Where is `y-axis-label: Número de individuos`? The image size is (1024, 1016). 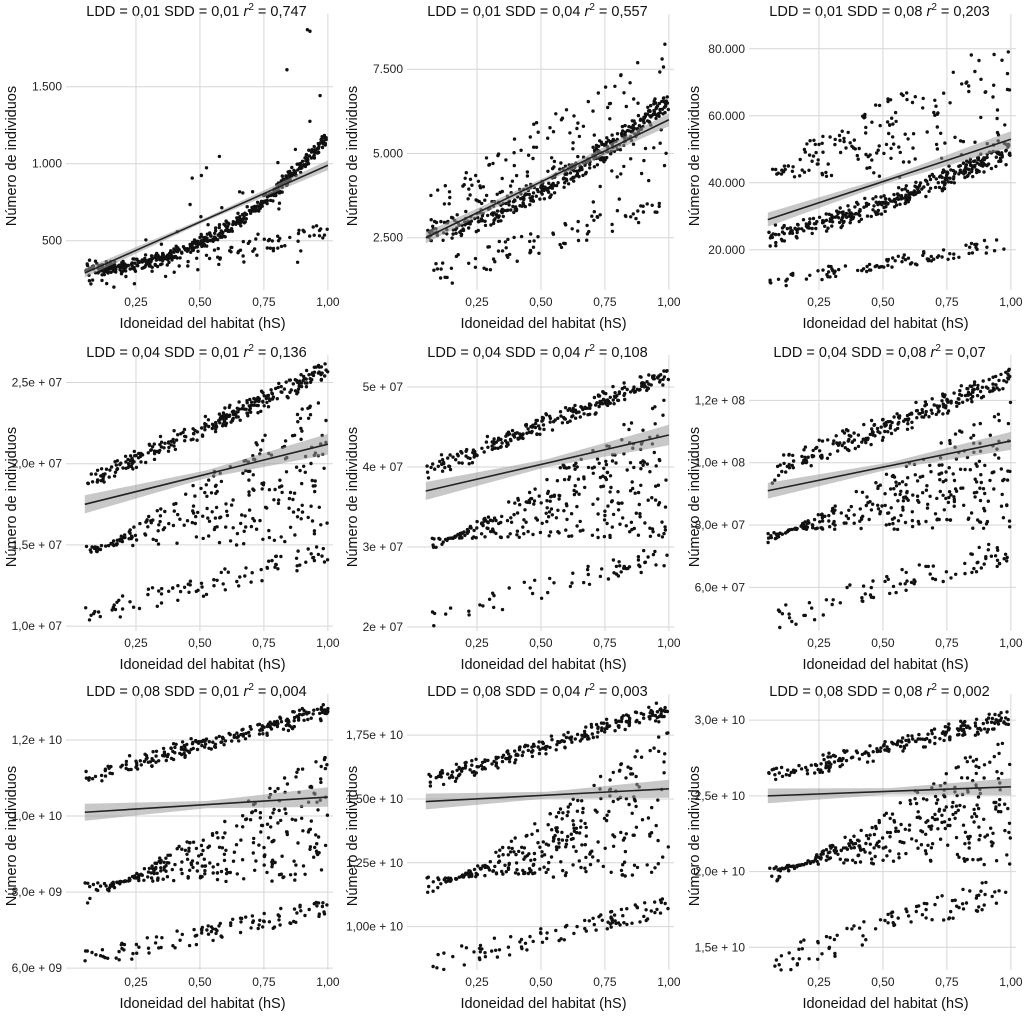 y-axis-label: Número de individuos is located at coordinates (12, 156).